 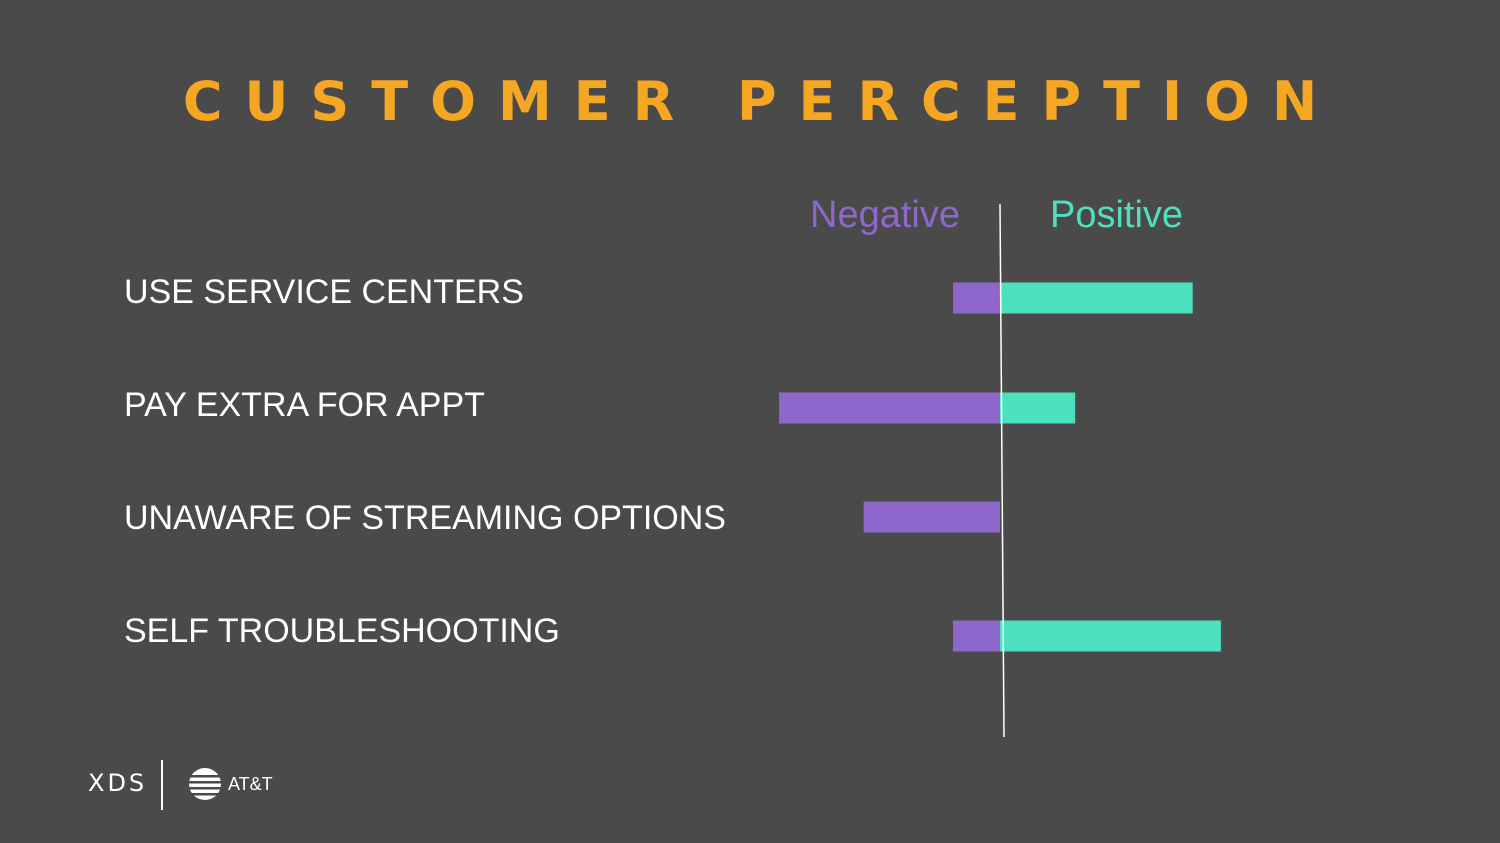 I want to click on footer-brand-att: AT&T, so click(x=230, y=784).